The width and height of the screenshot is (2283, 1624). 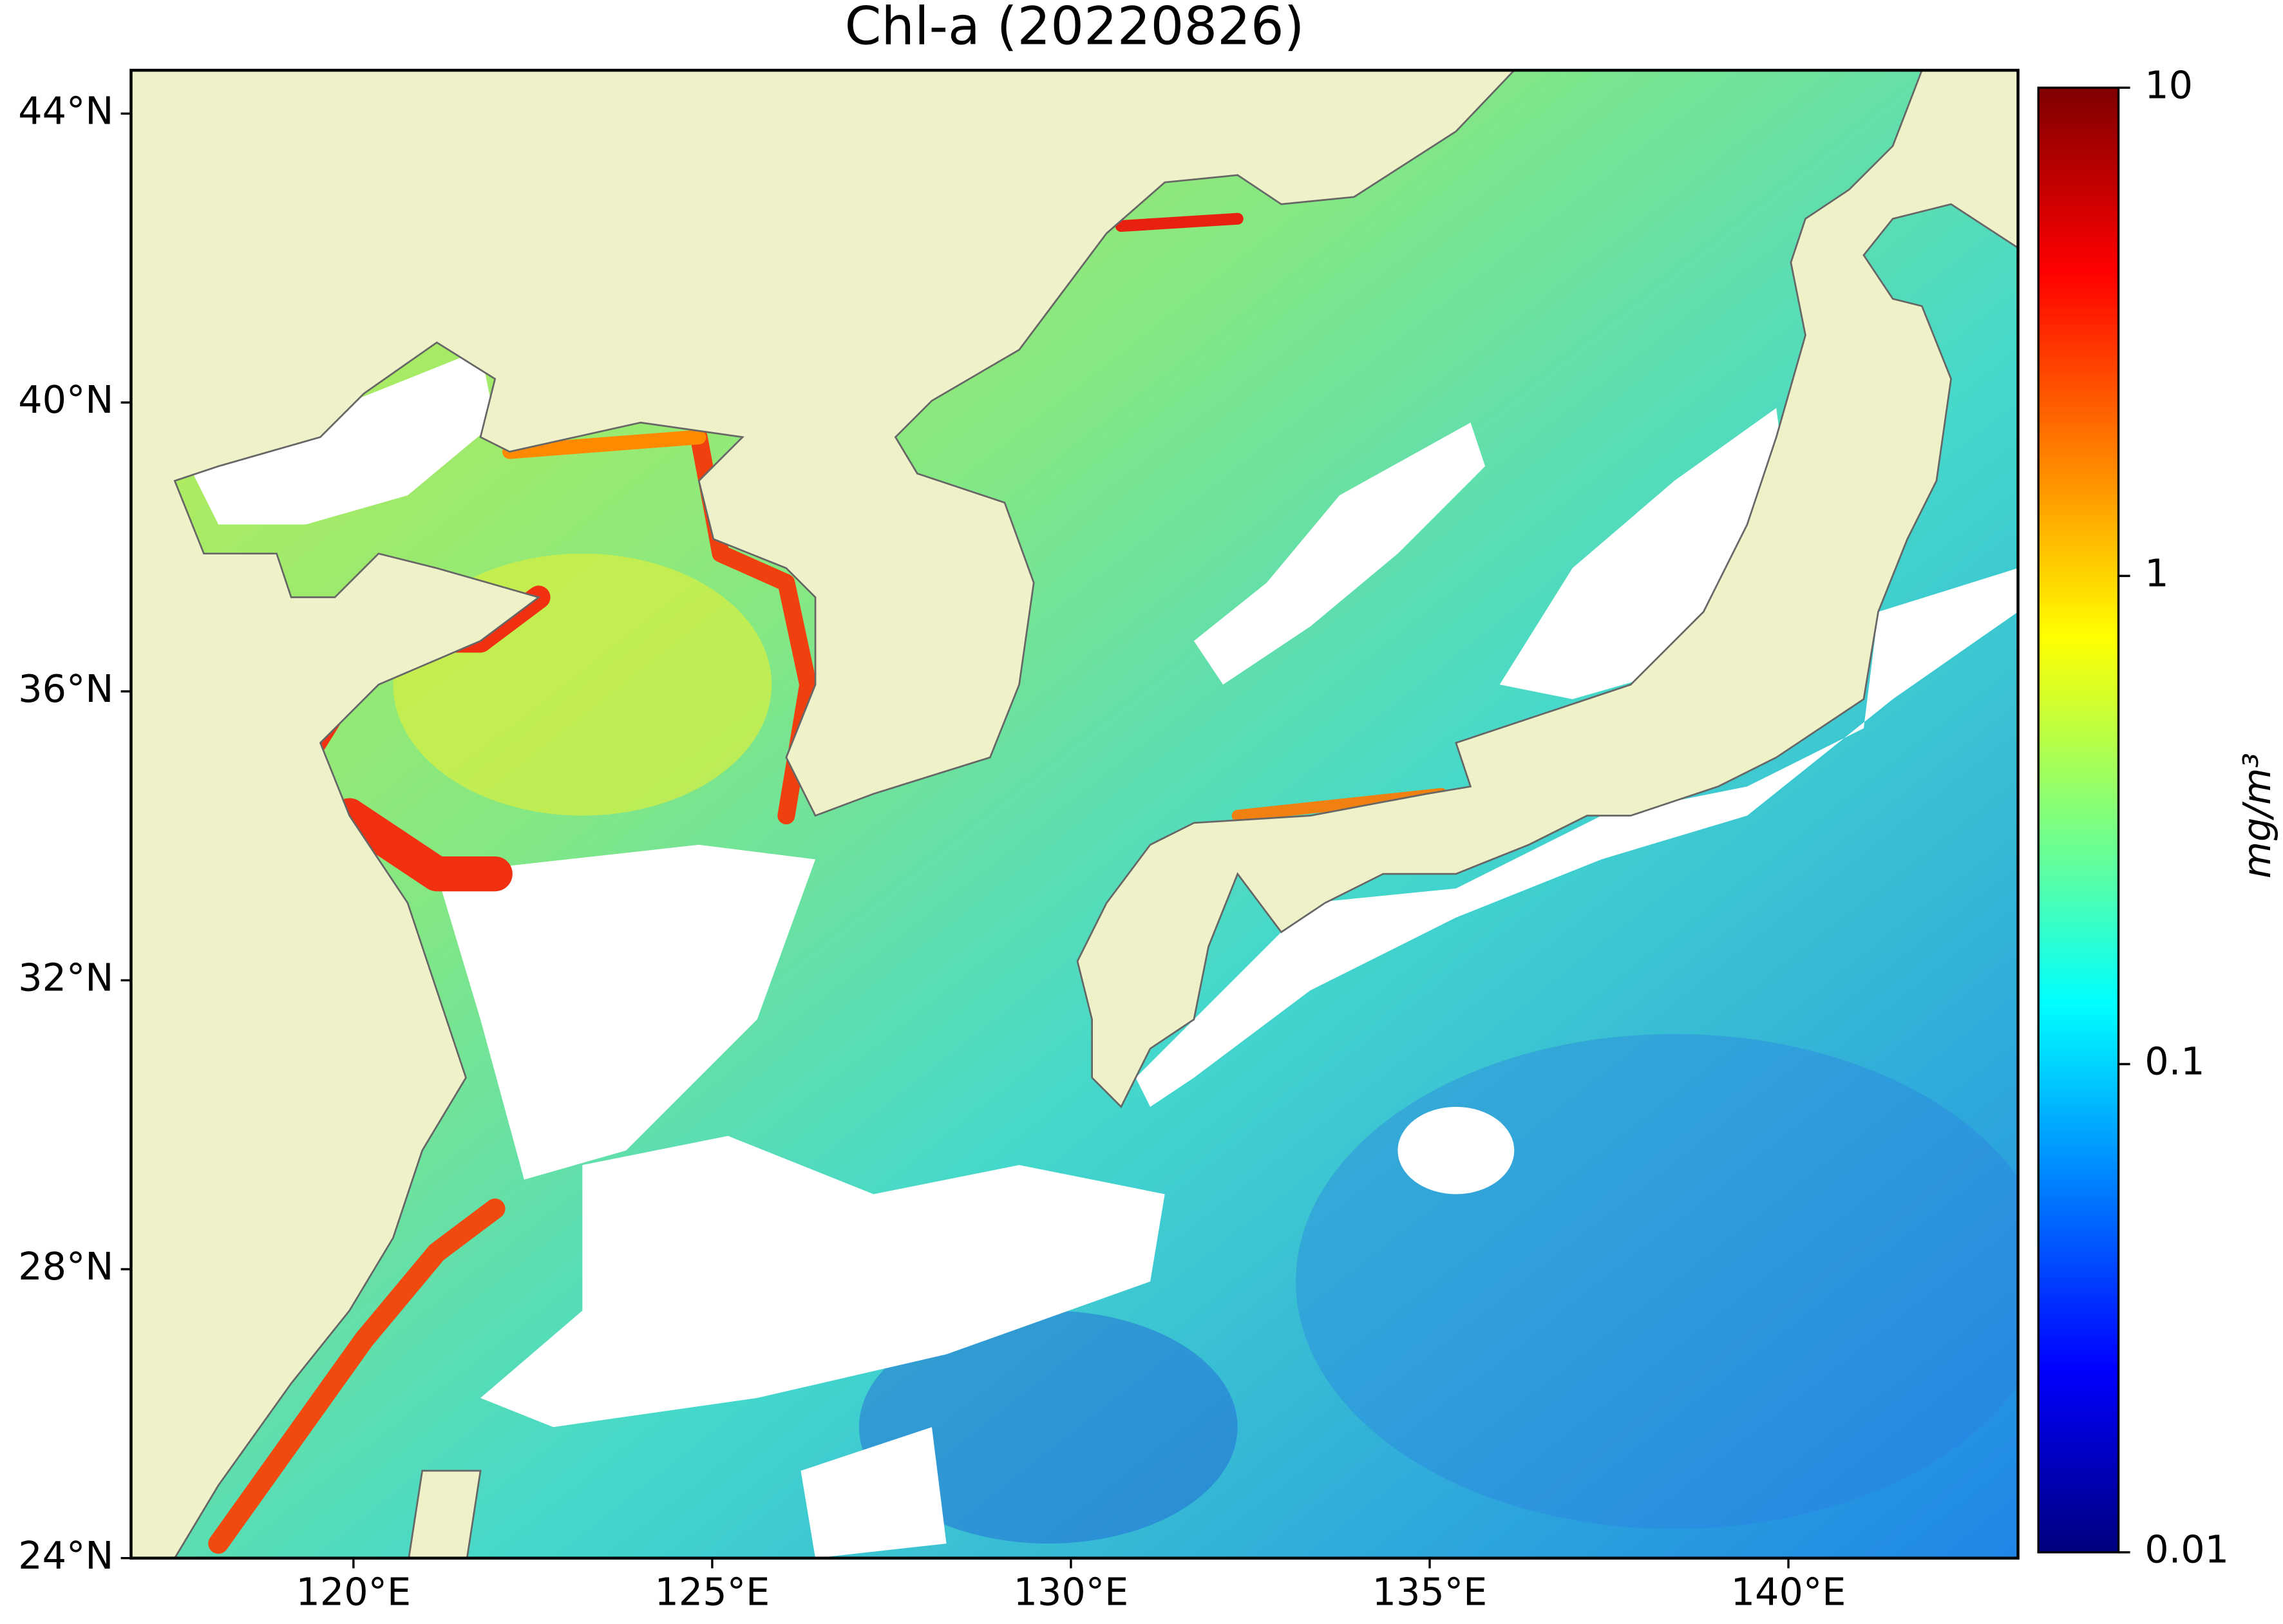 What do you see at coordinates (2187, 1549) in the screenshot?
I see `colorbar-tick-label: 0.01` at bounding box center [2187, 1549].